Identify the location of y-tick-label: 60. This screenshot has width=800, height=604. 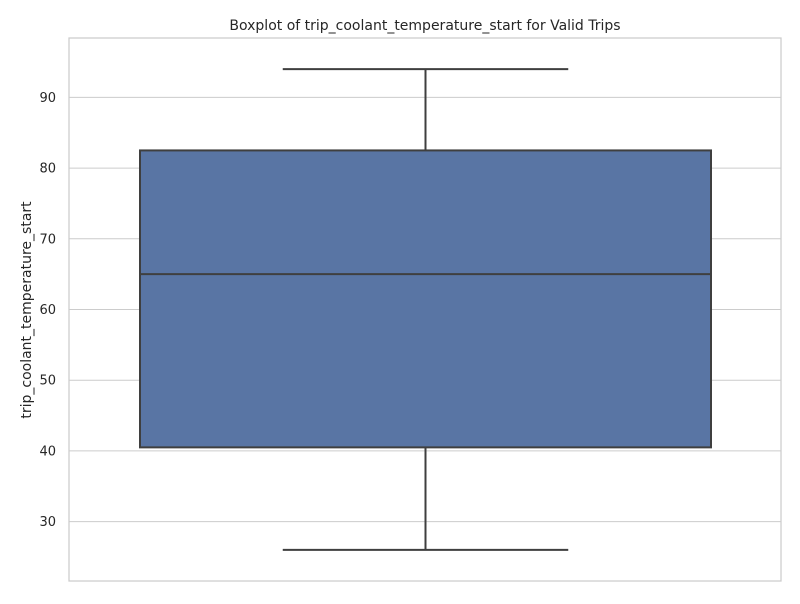
(47, 310).